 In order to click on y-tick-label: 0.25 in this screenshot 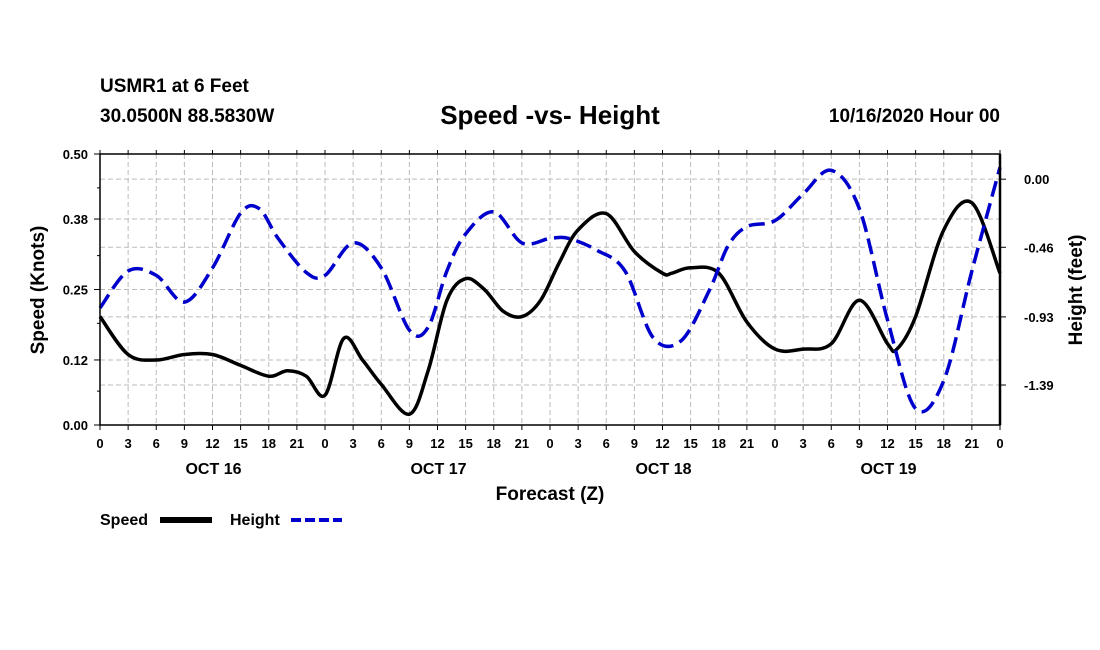, I will do `click(75, 290)`.